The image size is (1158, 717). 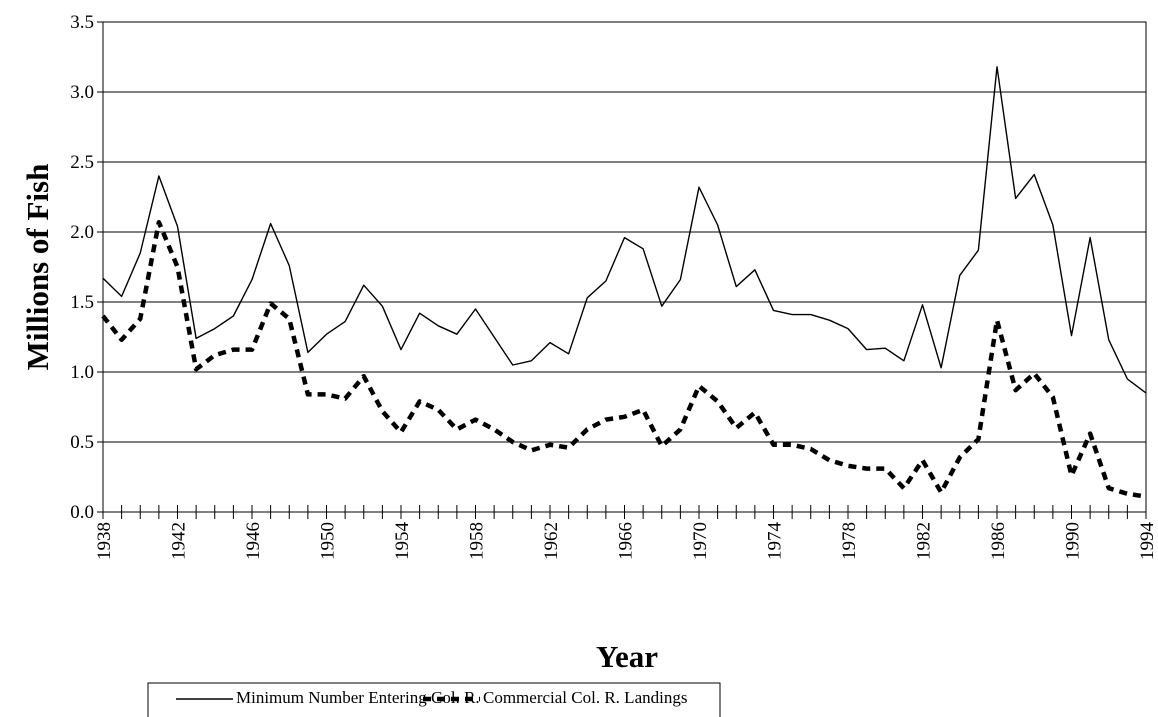 What do you see at coordinates (82, 372) in the screenshot?
I see `y-tick-label: 1.0` at bounding box center [82, 372].